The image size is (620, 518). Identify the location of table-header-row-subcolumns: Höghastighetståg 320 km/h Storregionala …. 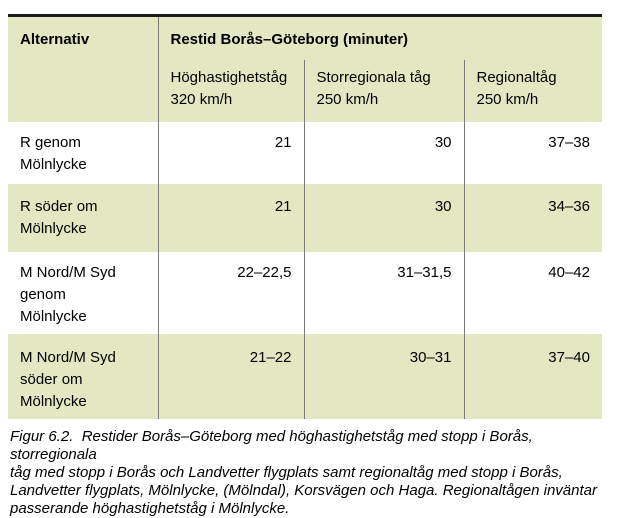
(305, 90).